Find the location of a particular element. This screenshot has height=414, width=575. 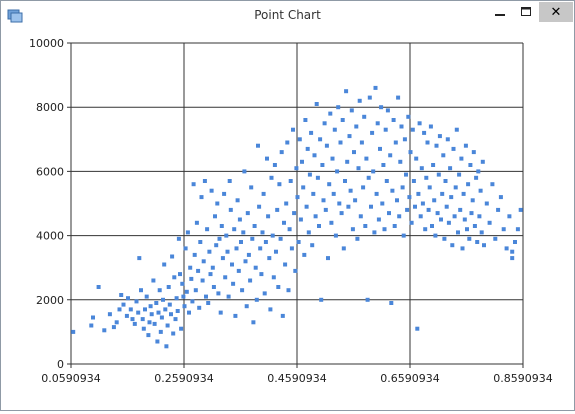

y-tick-label: 10000 is located at coordinates (46, 43).